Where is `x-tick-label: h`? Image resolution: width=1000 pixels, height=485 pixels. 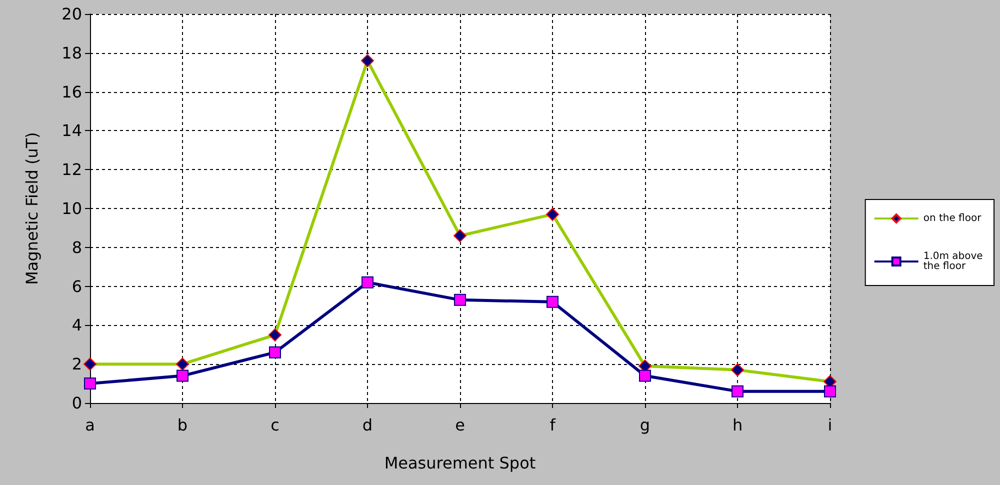 x-tick-label: h is located at coordinates (737, 425).